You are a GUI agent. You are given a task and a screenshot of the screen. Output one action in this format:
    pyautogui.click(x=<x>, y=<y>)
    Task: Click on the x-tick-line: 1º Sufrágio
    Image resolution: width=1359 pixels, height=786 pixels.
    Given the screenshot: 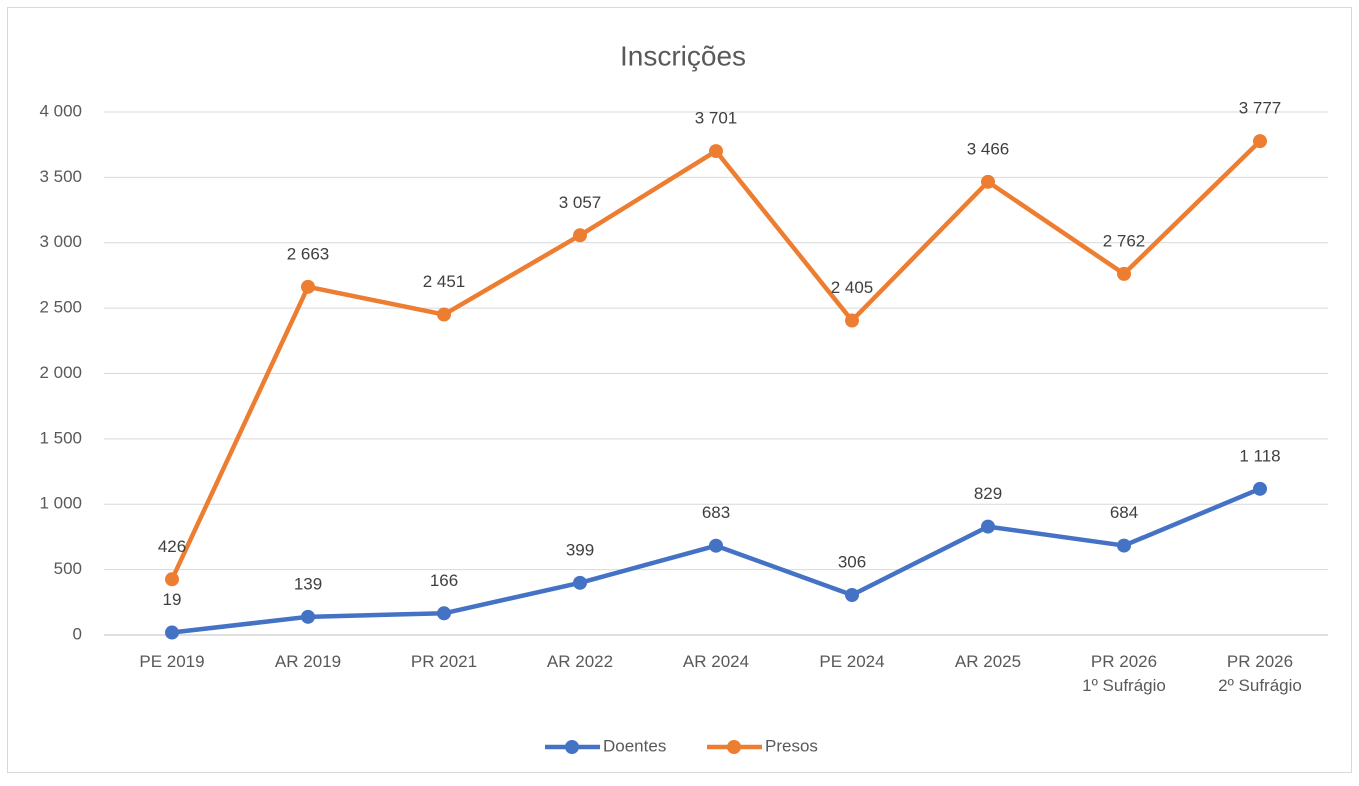 What is the action you would take?
    pyautogui.click(x=1124, y=685)
    